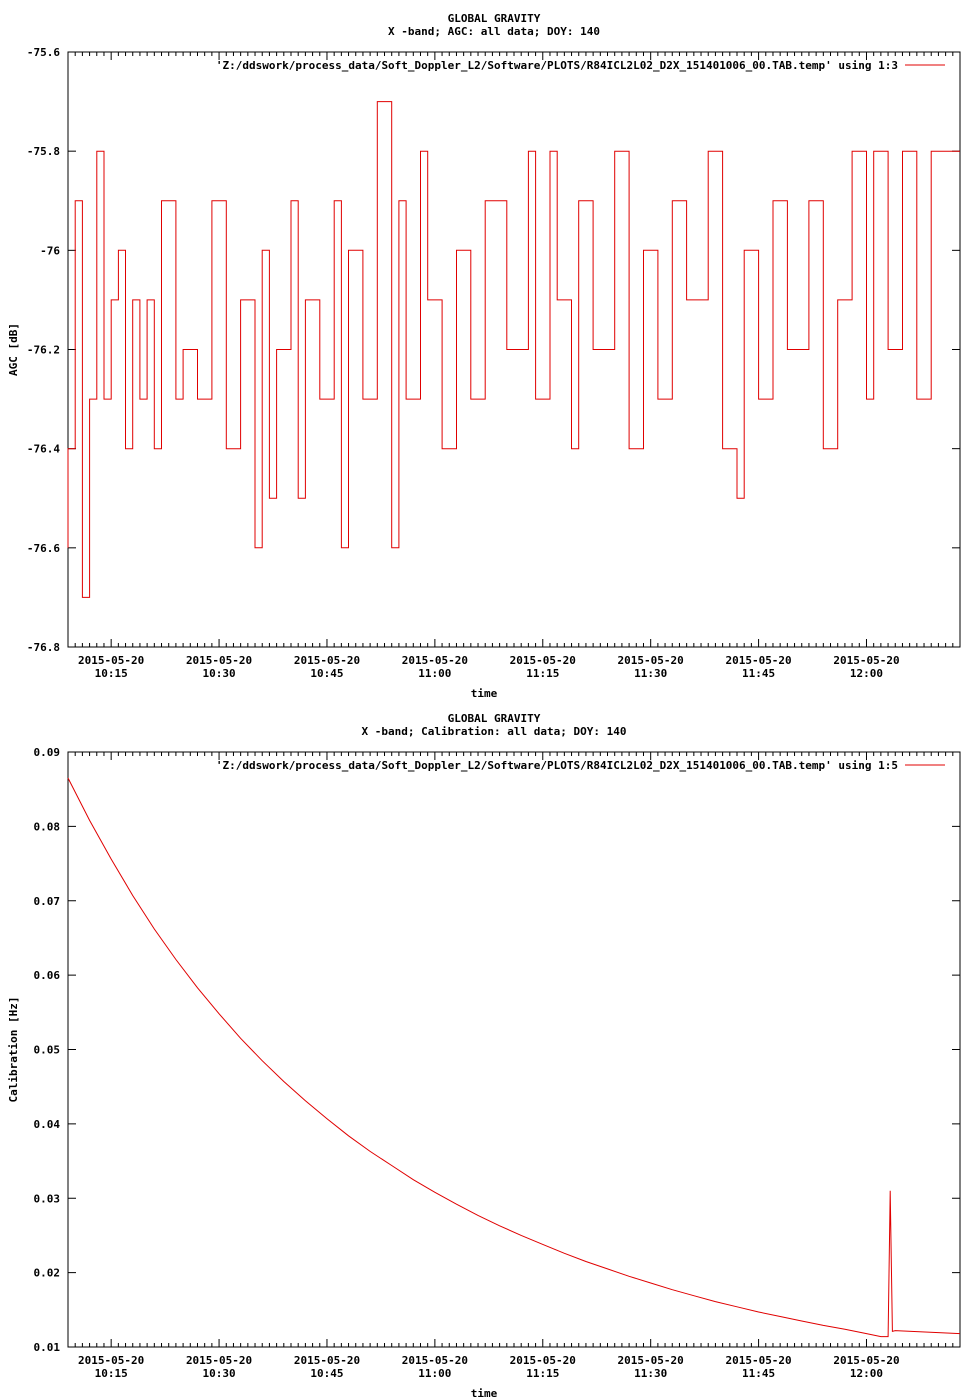  What do you see at coordinates (43, 647) in the screenshot?
I see `y-tick-label: -76.8` at bounding box center [43, 647].